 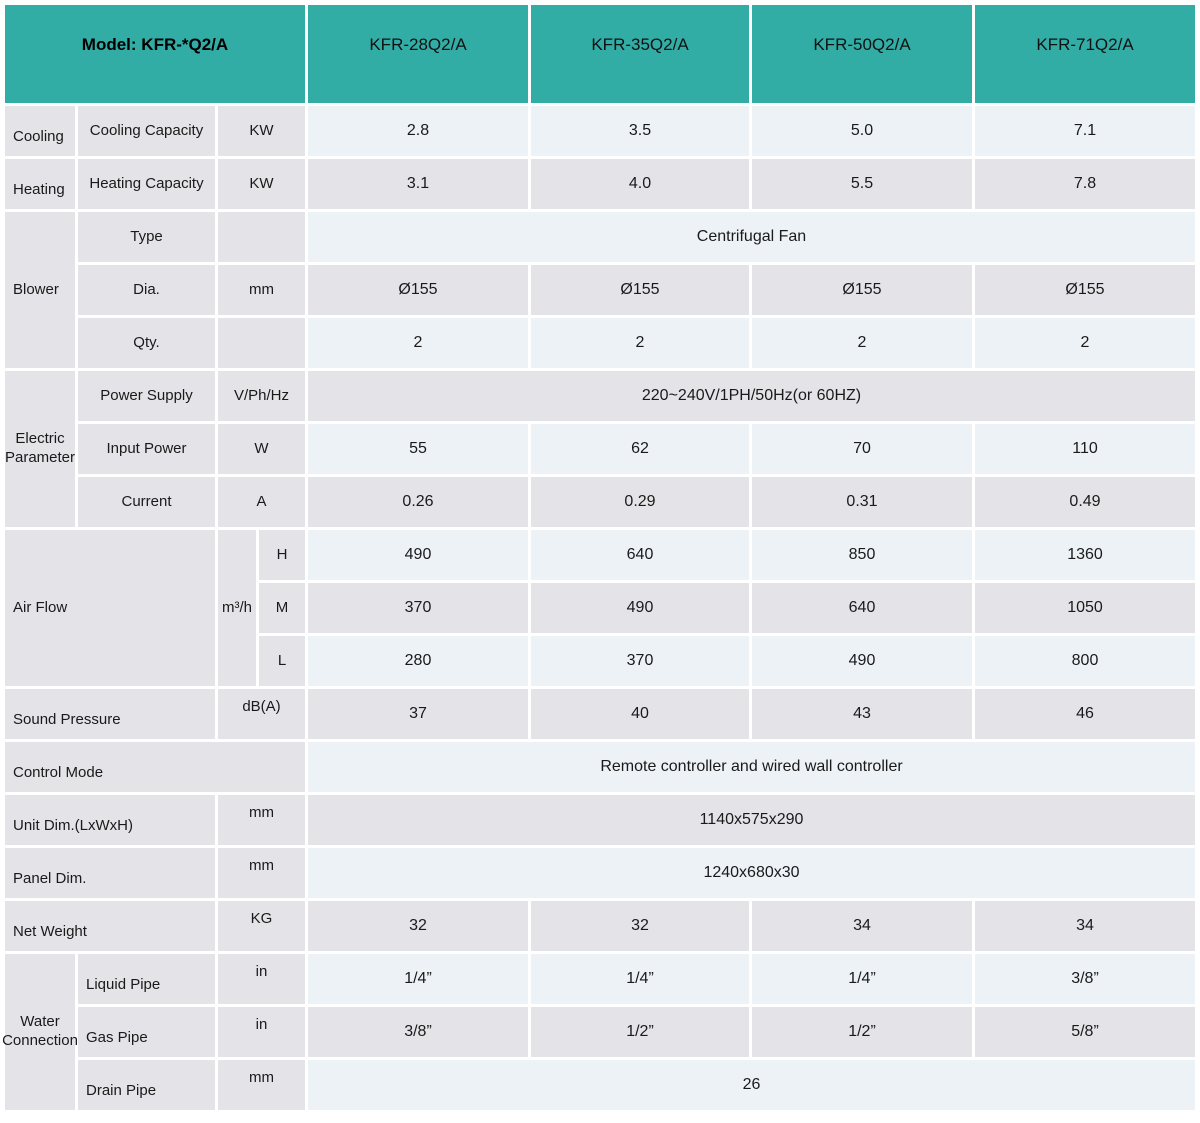 What do you see at coordinates (1085, 714) in the screenshot?
I see `sound-pressure-value: 46` at bounding box center [1085, 714].